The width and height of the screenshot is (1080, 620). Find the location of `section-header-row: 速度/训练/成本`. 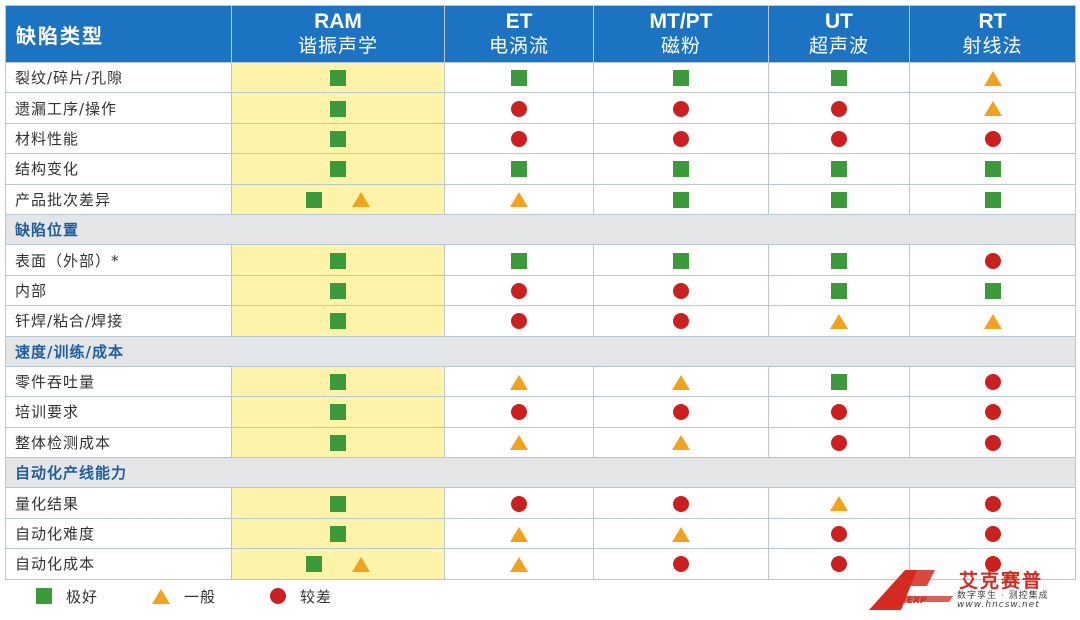

section-header-row: 速度/训练/成本 is located at coordinates (540, 351).